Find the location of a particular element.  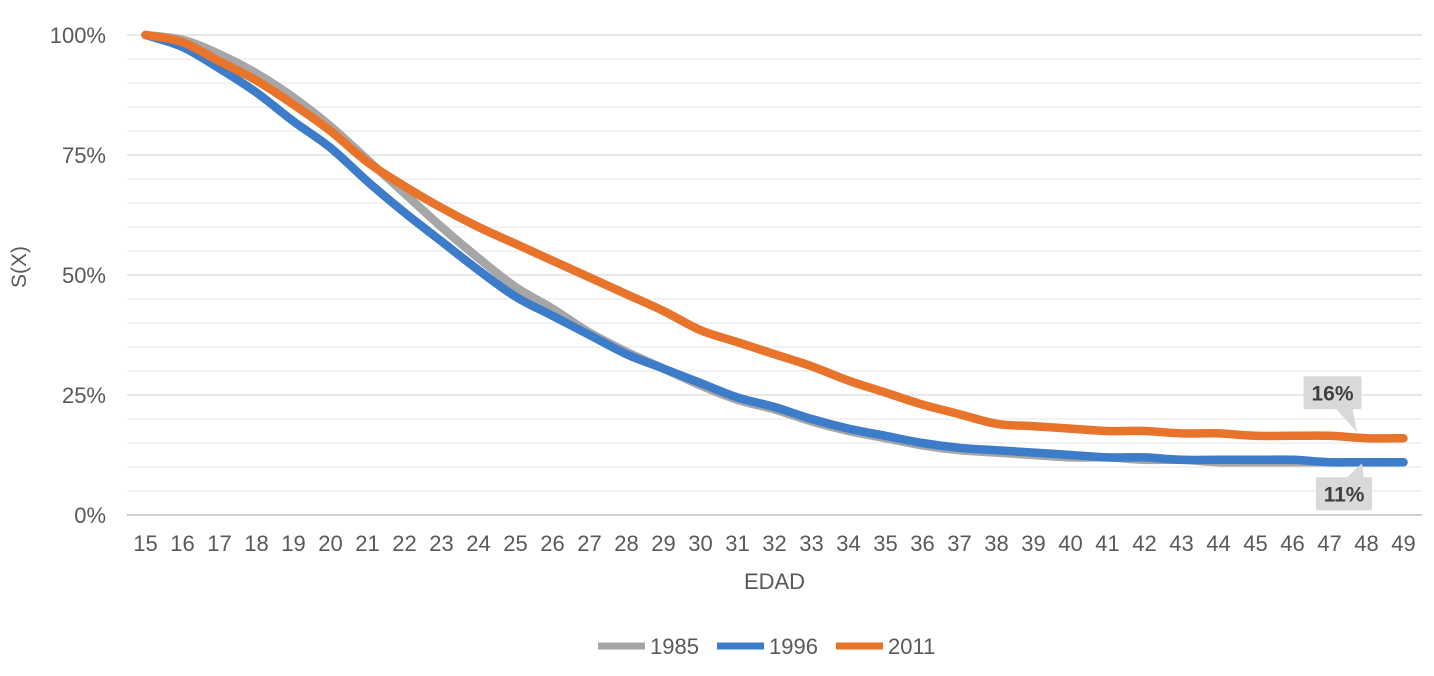

callout-label: 11% is located at coordinates (1344, 495).